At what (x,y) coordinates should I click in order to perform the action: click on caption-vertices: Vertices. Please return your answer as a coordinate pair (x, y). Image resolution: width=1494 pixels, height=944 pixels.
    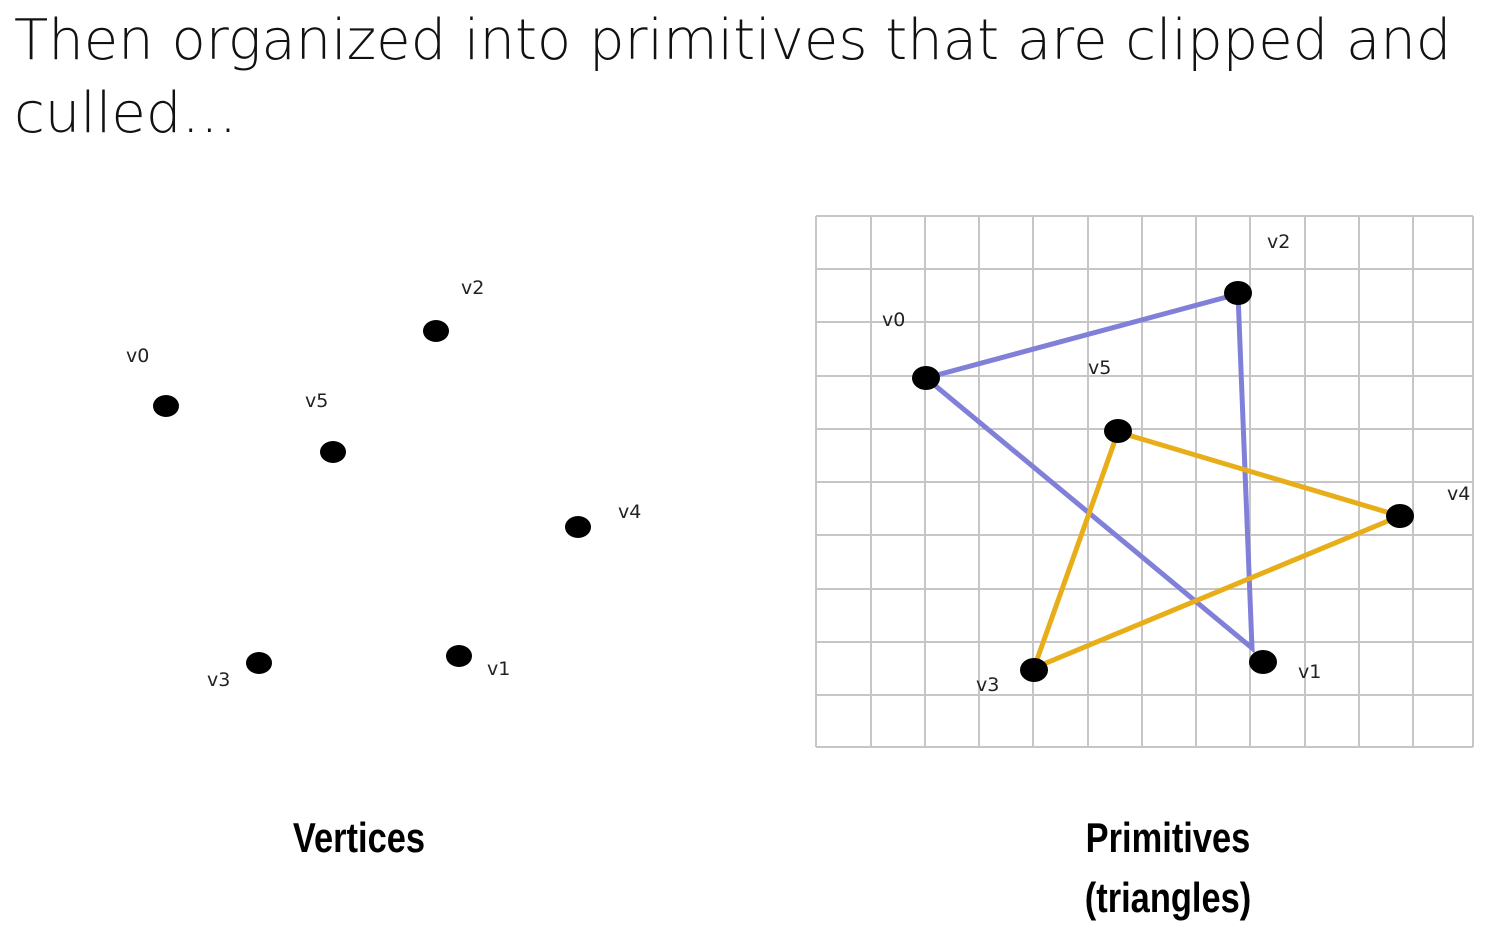
    Looking at the image, I should click on (359, 838).